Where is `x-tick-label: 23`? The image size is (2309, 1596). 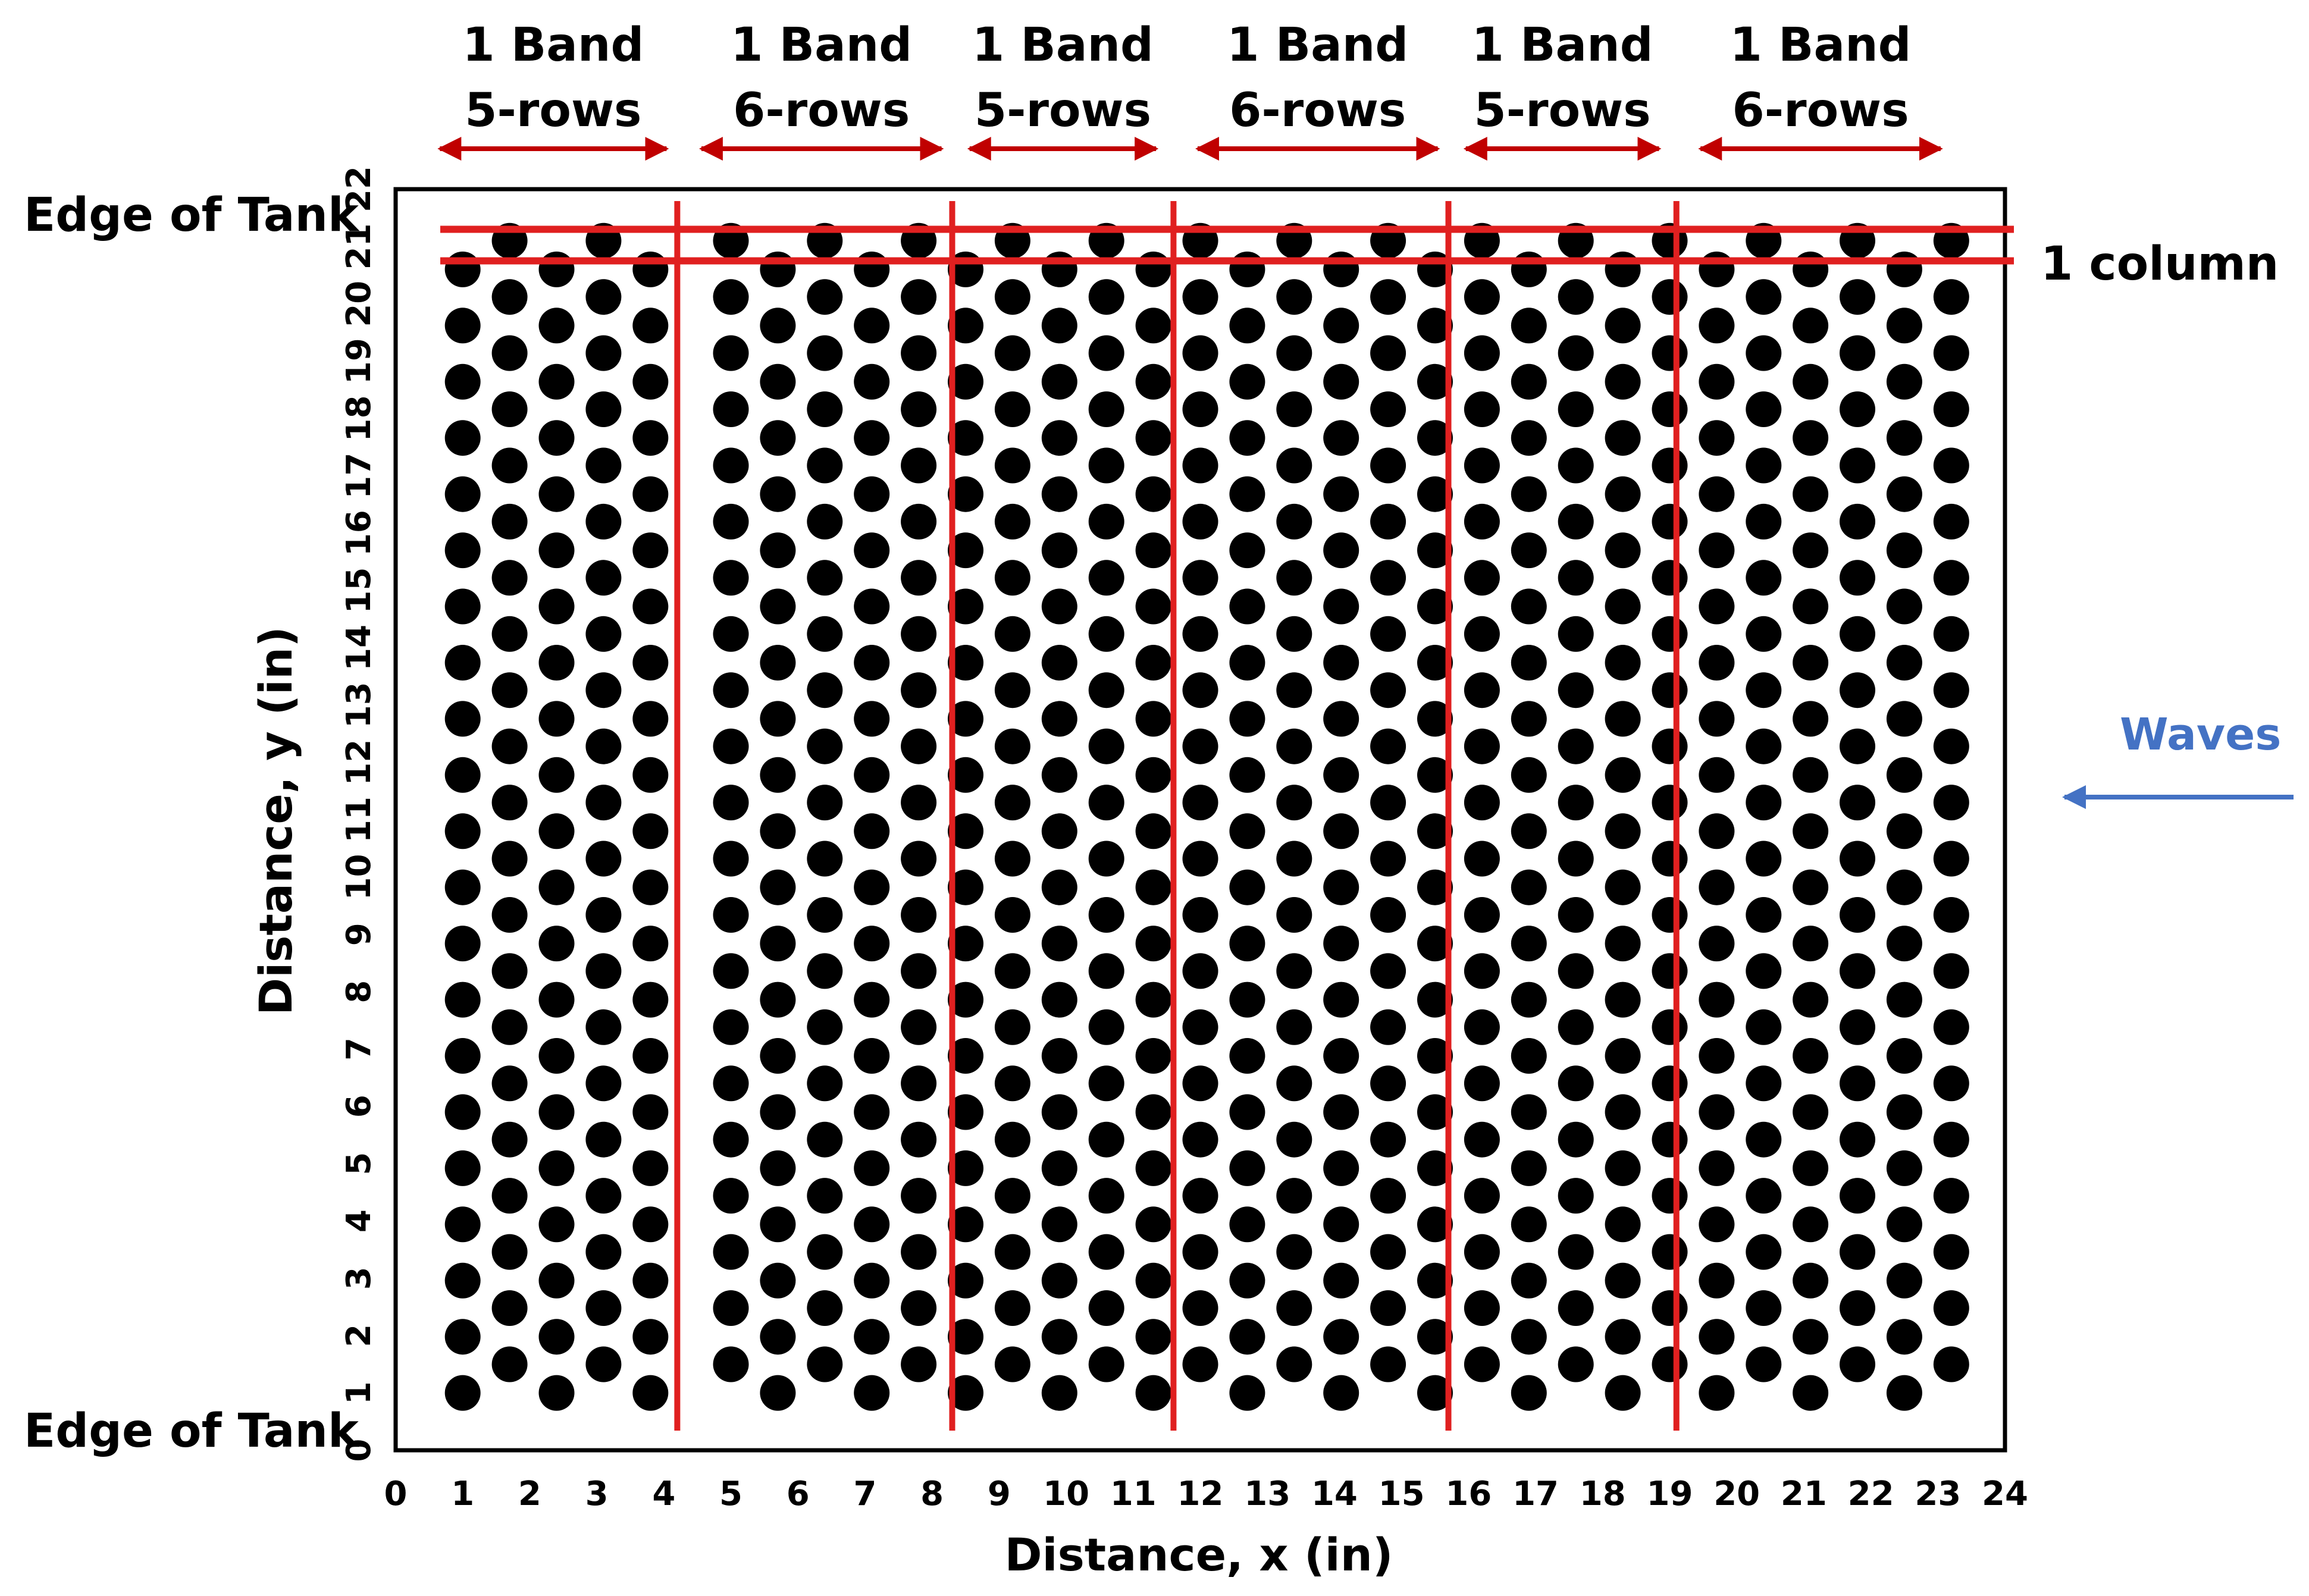 x-tick-label: 23 is located at coordinates (1938, 1494).